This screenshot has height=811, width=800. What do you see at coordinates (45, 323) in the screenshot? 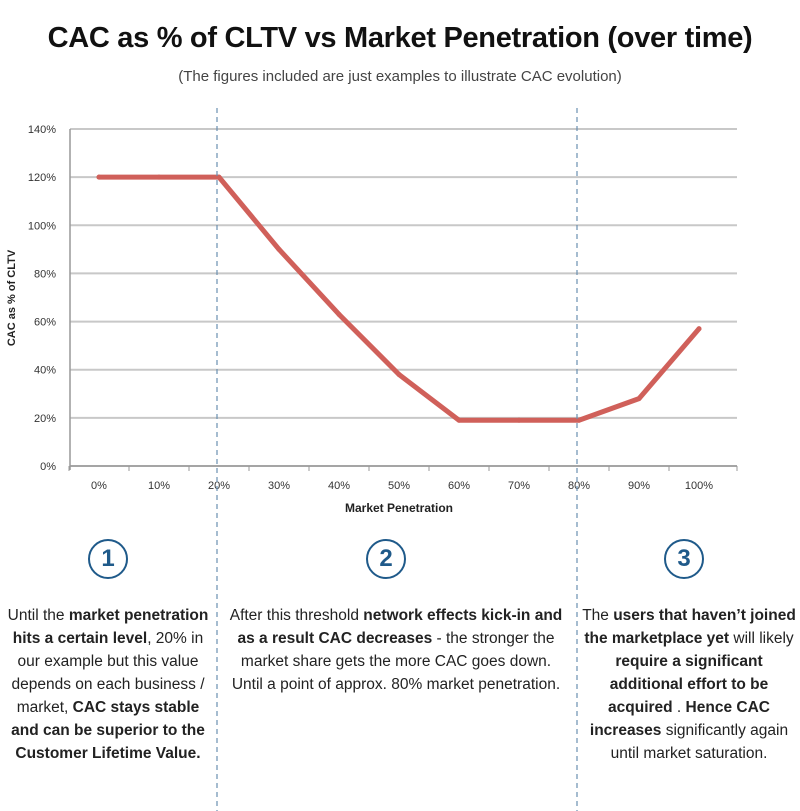
I see `y-tick-label: 60%` at bounding box center [45, 323].